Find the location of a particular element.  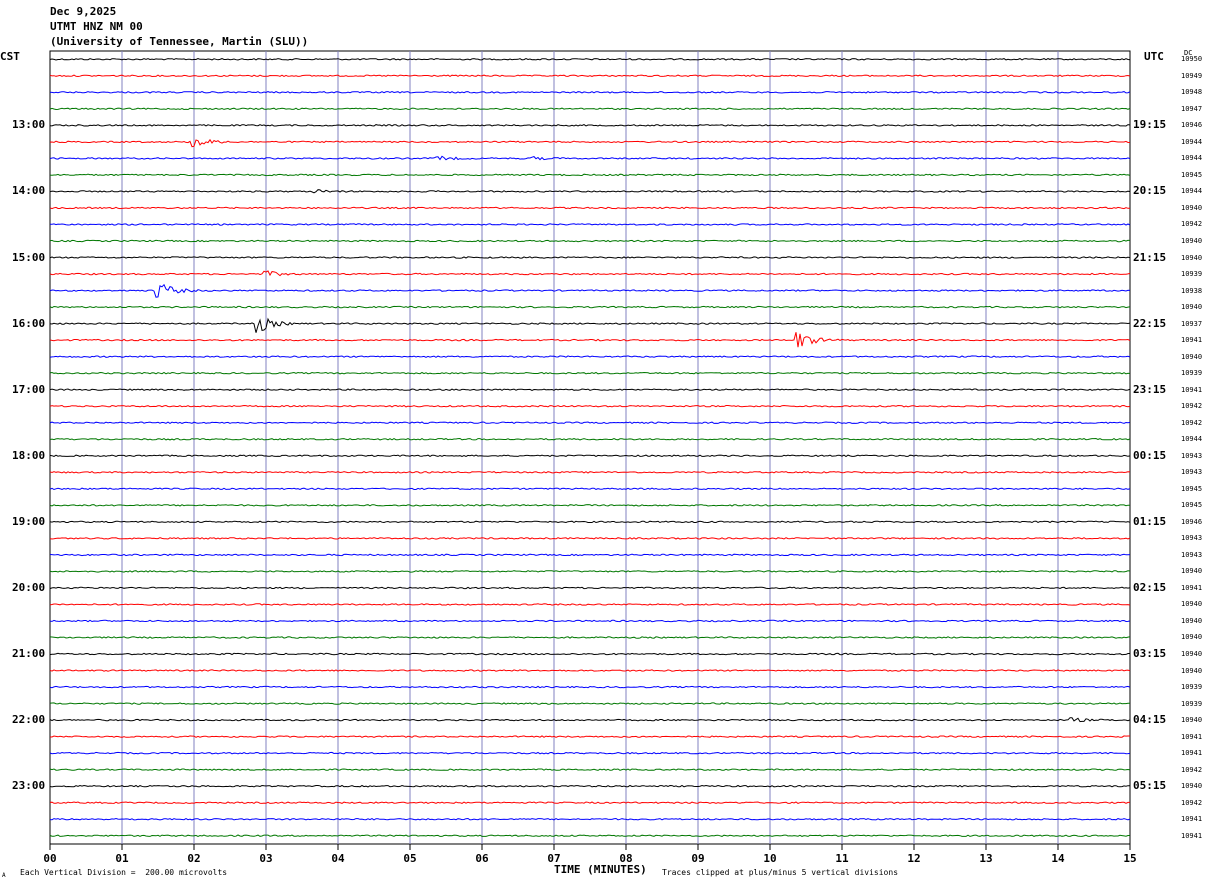

cst-hour-label: 15:00 is located at coordinates (29, 257).